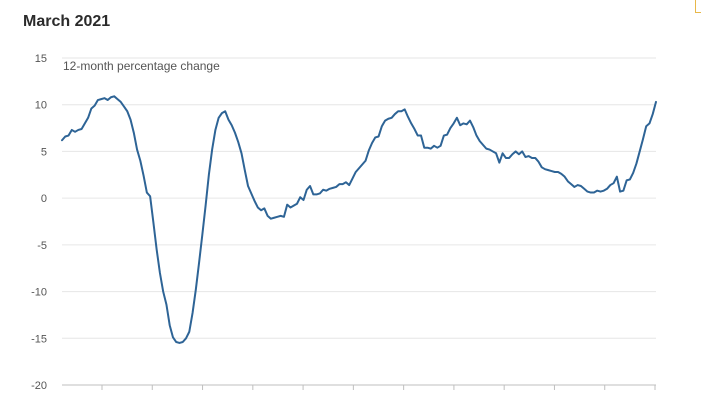 The width and height of the screenshot is (702, 408). I want to click on y-tick-label: -10, so click(39, 293).